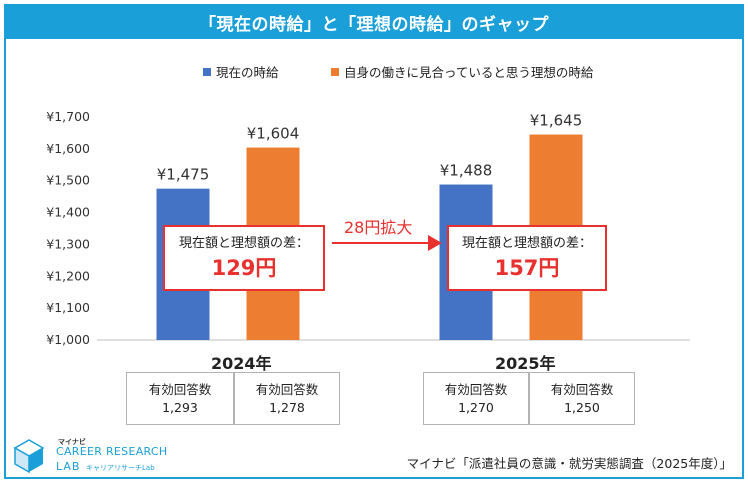 The width and height of the screenshot is (748, 483). I want to click on gap-callout-2024: 現在額と理想額の差： 129円, so click(244, 258).